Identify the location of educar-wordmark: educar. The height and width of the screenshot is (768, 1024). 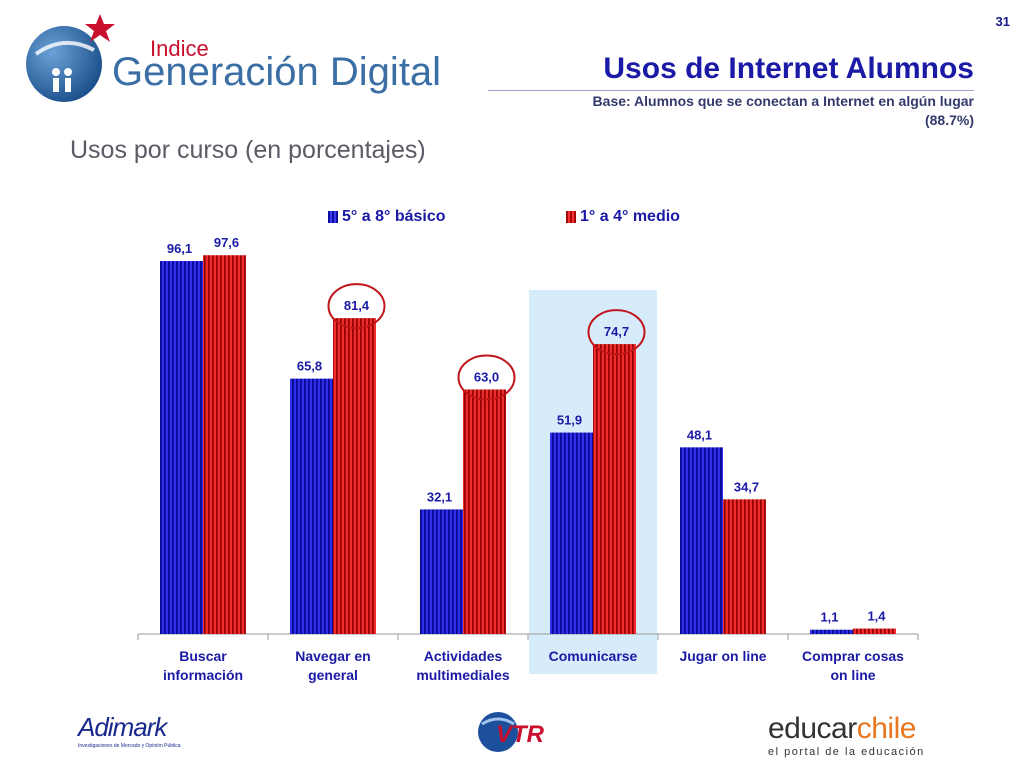
(812, 728).